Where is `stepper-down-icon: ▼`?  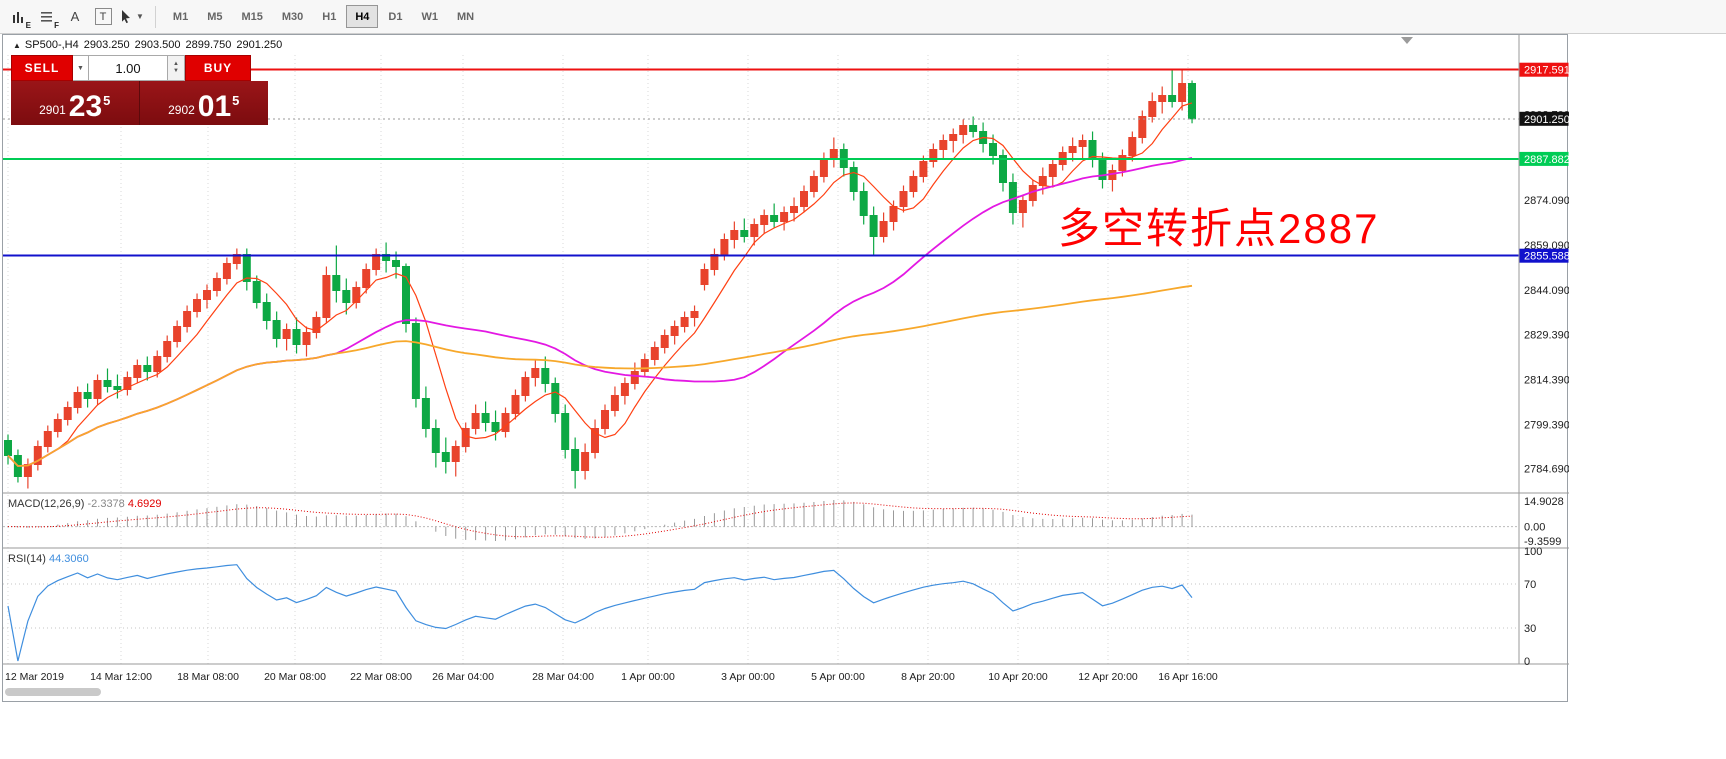 stepper-down-icon: ▼ is located at coordinates (176, 71).